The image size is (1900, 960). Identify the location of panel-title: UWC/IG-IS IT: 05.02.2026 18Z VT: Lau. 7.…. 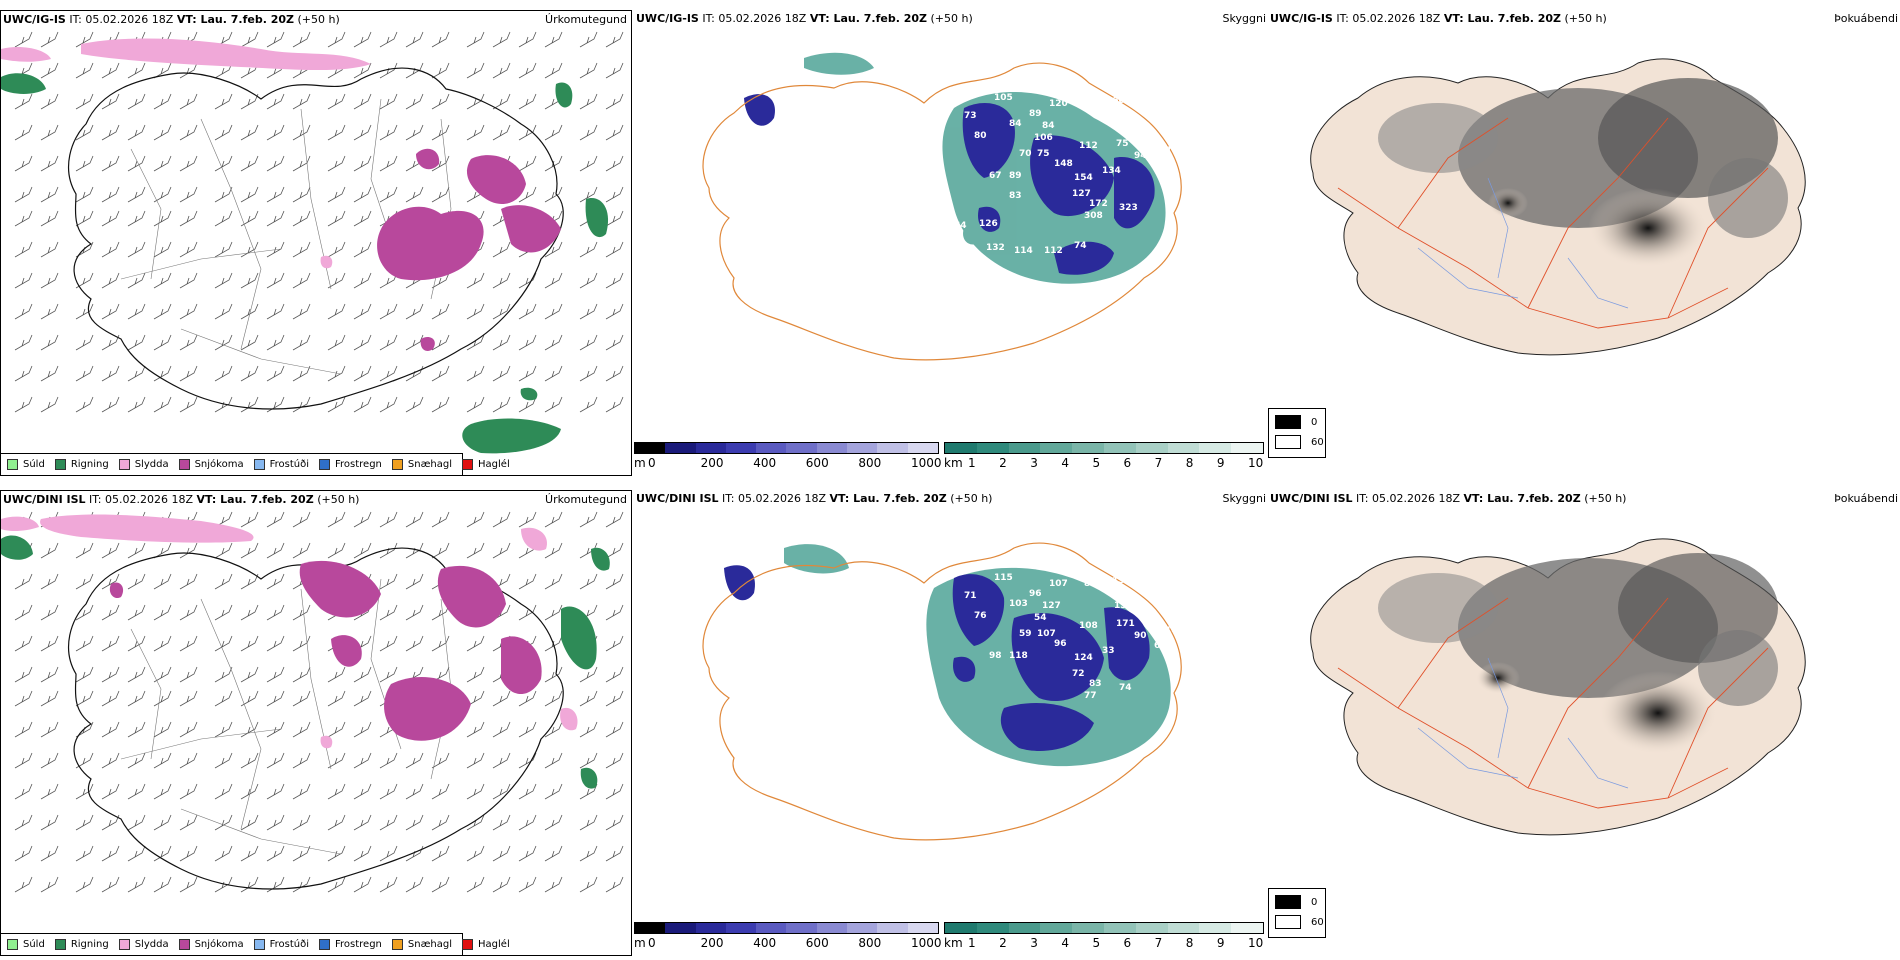
(1438, 18).